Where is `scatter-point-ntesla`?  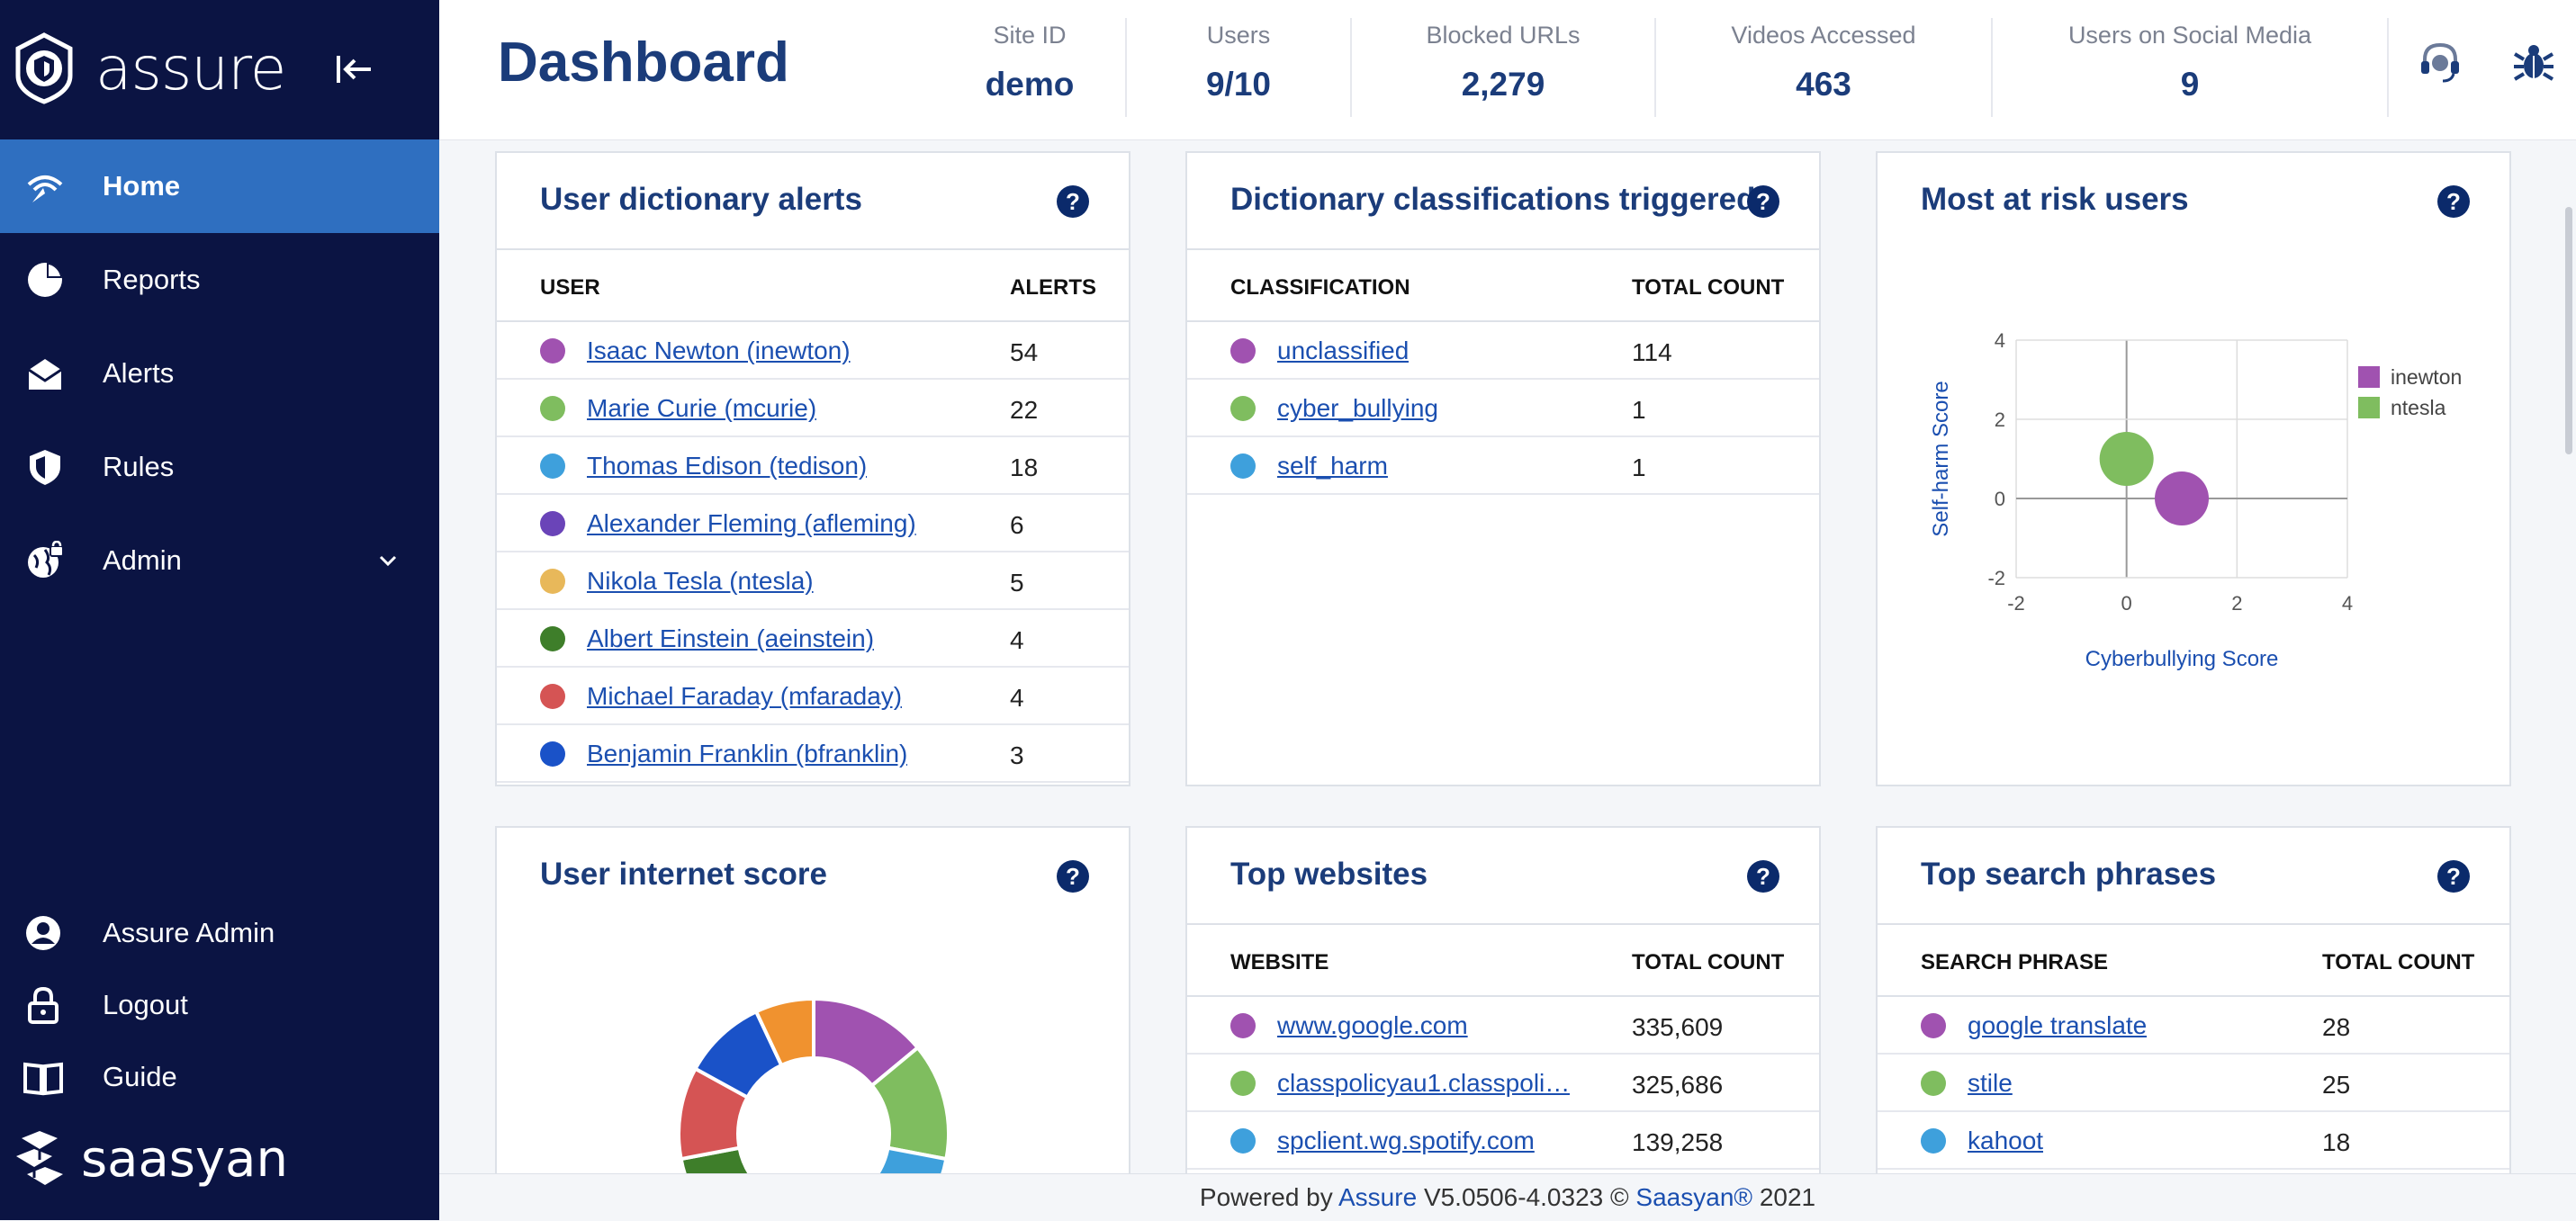
scatter-point-ntesla is located at coordinates (2126, 459).